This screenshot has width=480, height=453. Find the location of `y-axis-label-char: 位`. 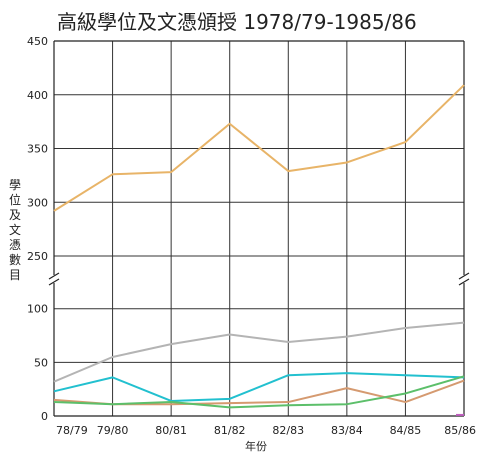

y-axis-label-char: 位 is located at coordinates (15, 199).